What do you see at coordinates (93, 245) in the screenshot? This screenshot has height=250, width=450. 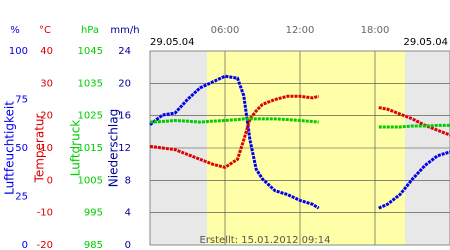 I see `y-tick-label: 985` at bounding box center [93, 245].